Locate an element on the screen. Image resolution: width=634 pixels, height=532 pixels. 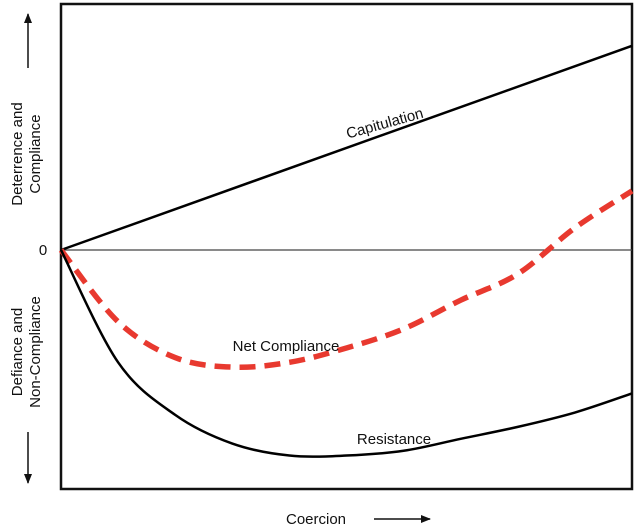
series-label-net-compliance: Net Compliance is located at coordinates (286, 346).